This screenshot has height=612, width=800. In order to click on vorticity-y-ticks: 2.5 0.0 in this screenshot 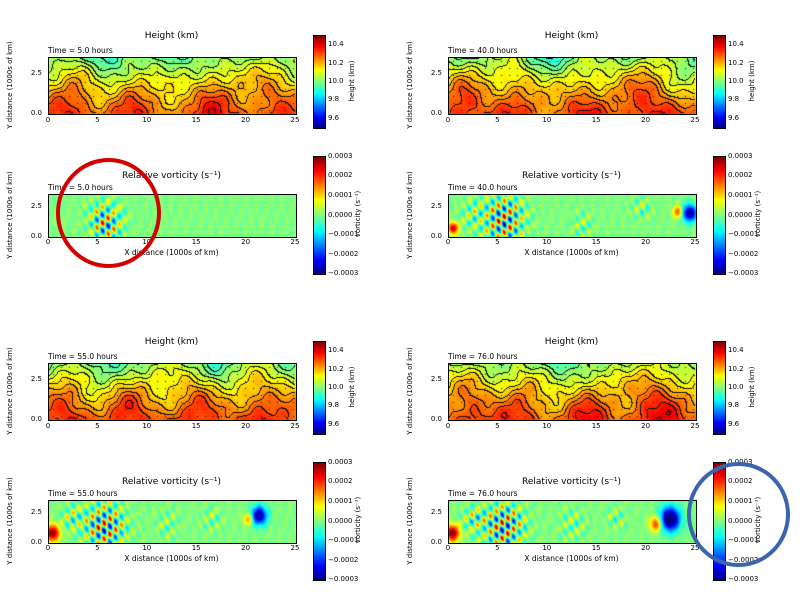, I will do `click(30, 523)`.